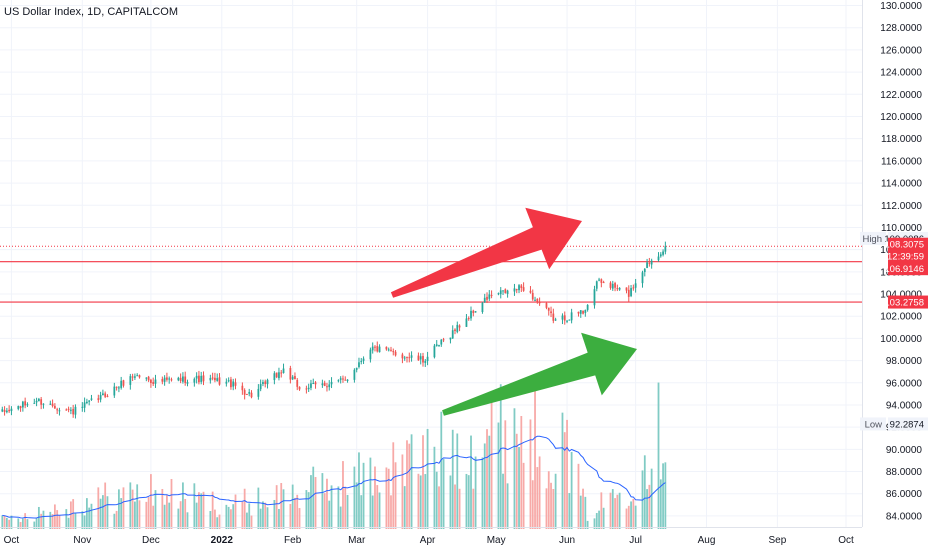 The height and width of the screenshot is (550, 932). What do you see at coordinates (905, 257) in the screenshot?
I see `countdown-tag-text: 12:39:59` at bounding box center [905, 257].